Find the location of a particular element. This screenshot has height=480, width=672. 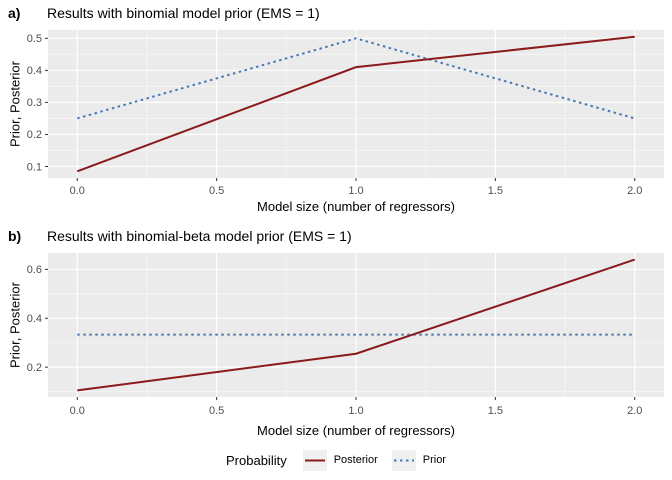

y-tick-label-b: 0.6 is located at coordinates (34, 270).